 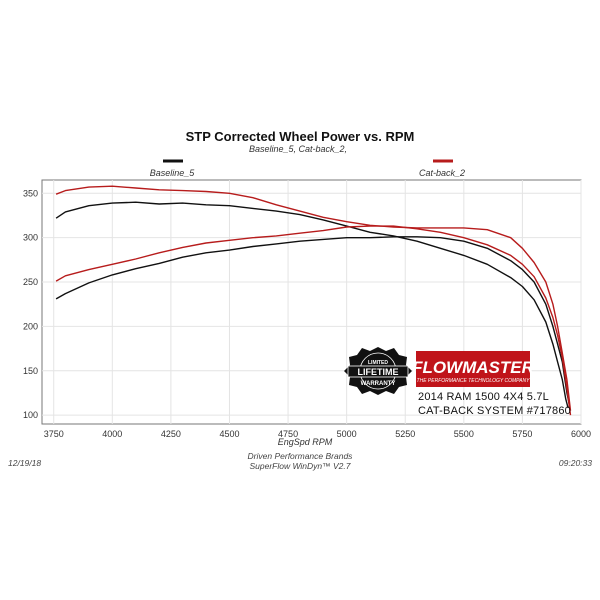 I want to click on y-tick-label: 250, so click(x=30, y=282).